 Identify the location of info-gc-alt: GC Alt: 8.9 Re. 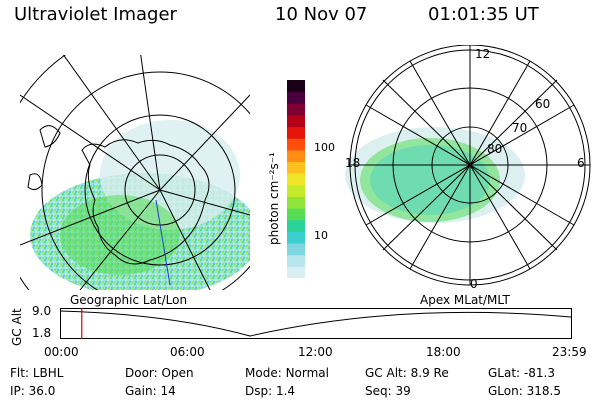
(407, 373).